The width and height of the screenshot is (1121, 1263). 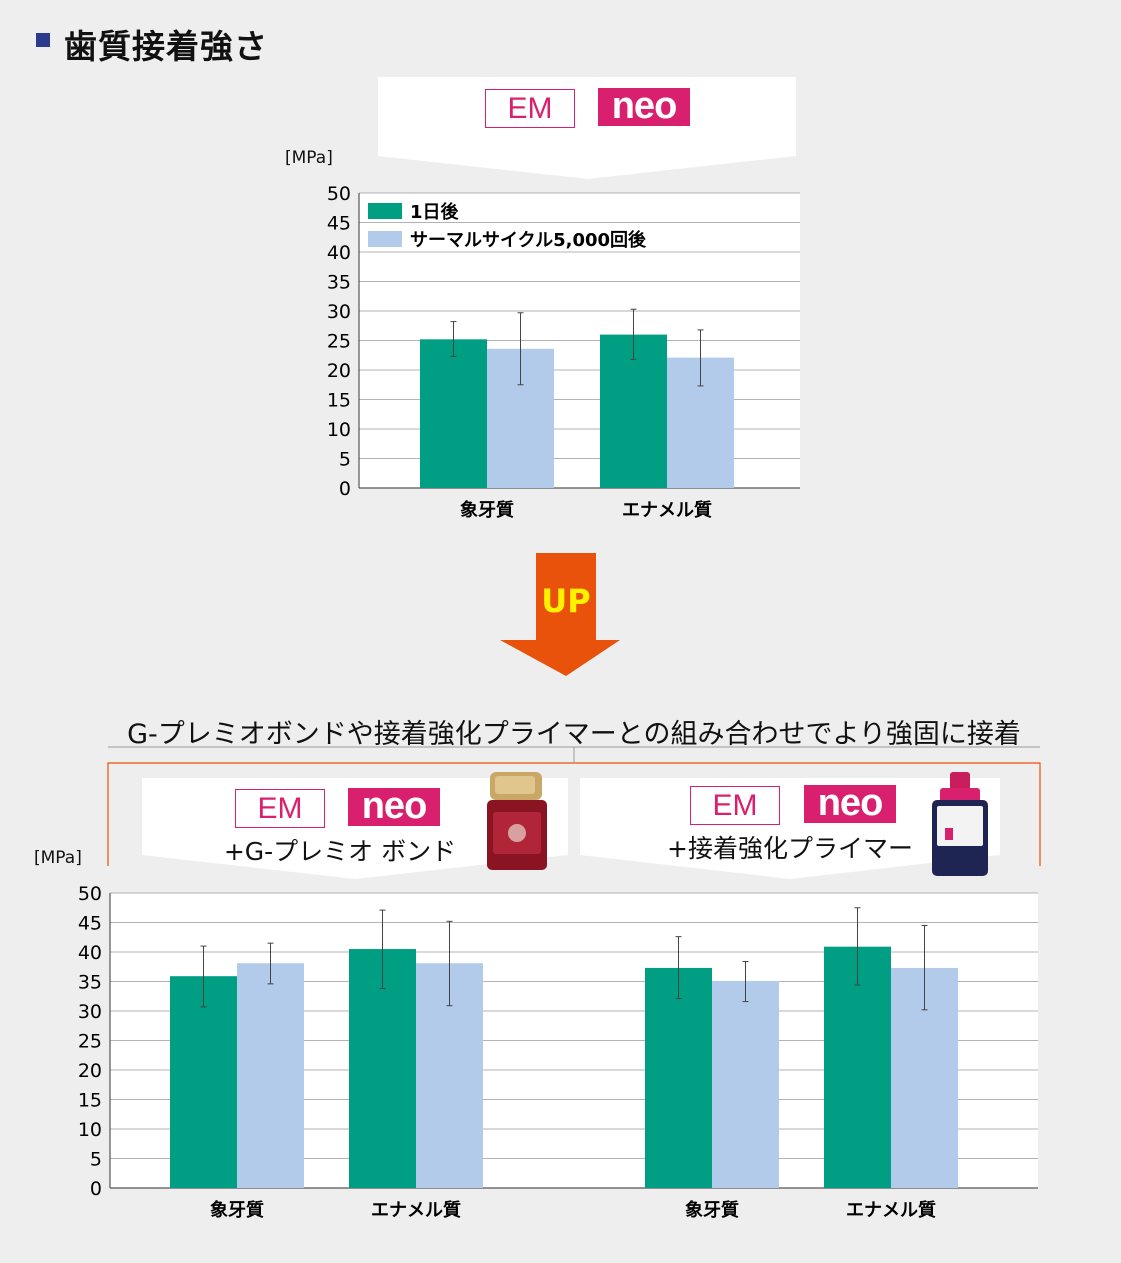 What do you see at coordinates (587, 128) in the screenshot?
I see `top-banner` at bounding box center [587, 128].